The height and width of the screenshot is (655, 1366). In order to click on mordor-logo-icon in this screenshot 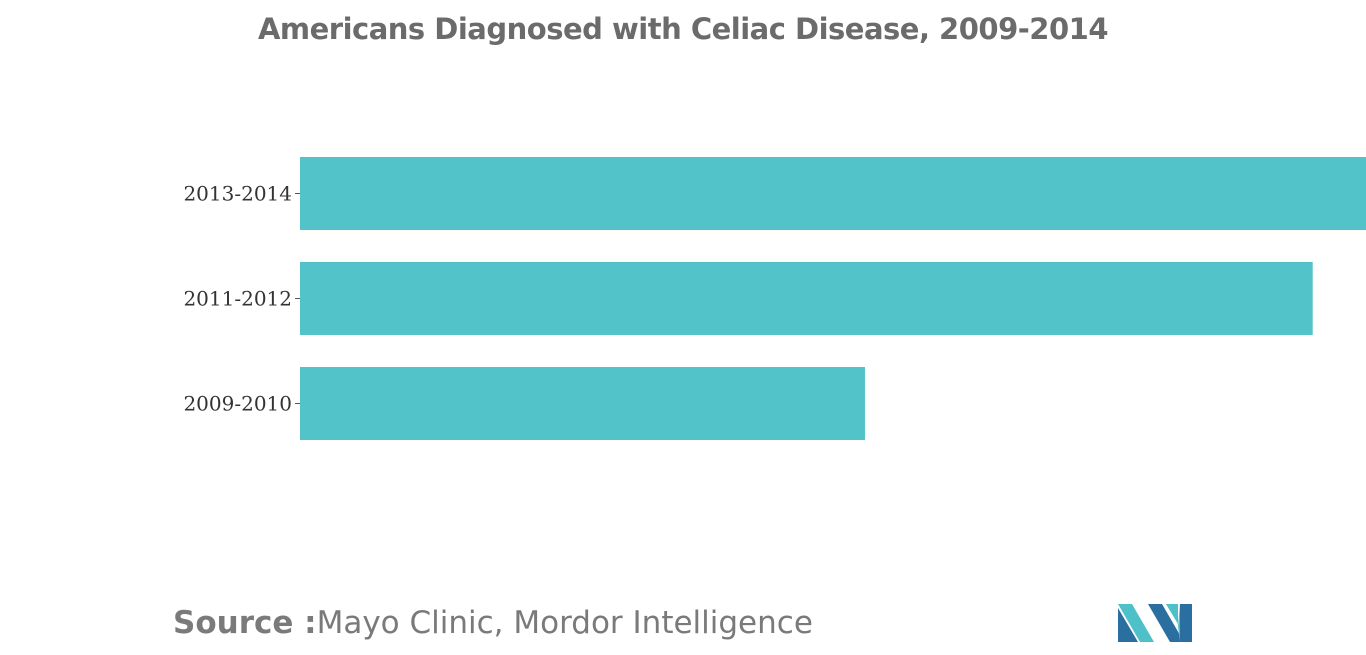, I will do `click(1155, 623)`.